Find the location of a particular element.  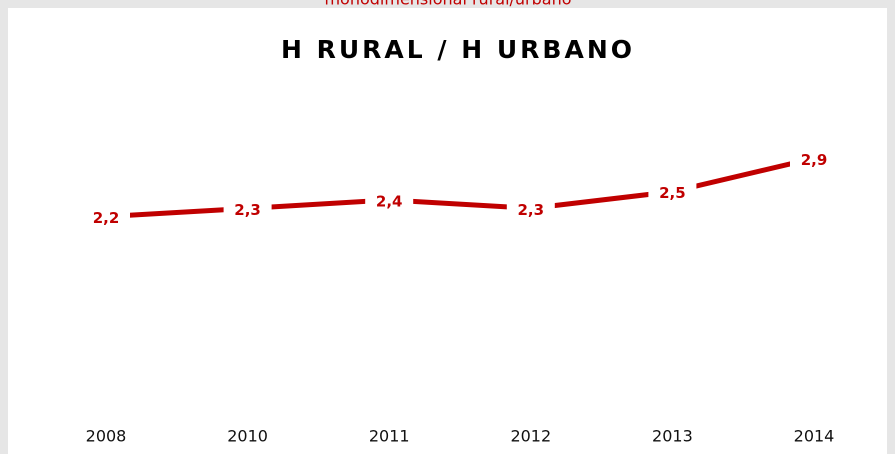

data-label: 2,2 is located at coordinates (106, 218).